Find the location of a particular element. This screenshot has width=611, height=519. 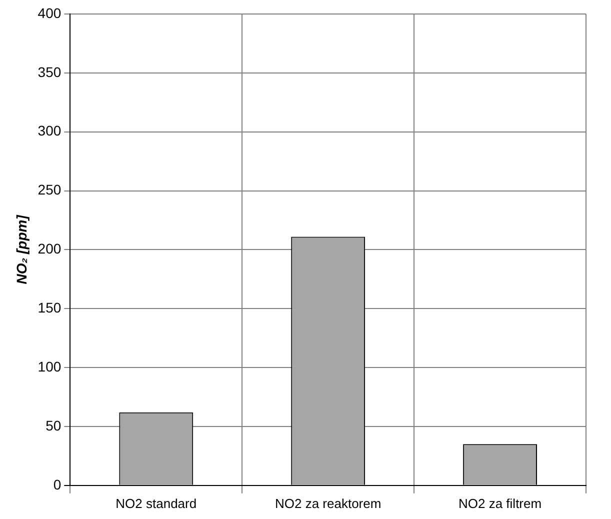

y-tick-label: 250 is located at coordinates (50, 190).